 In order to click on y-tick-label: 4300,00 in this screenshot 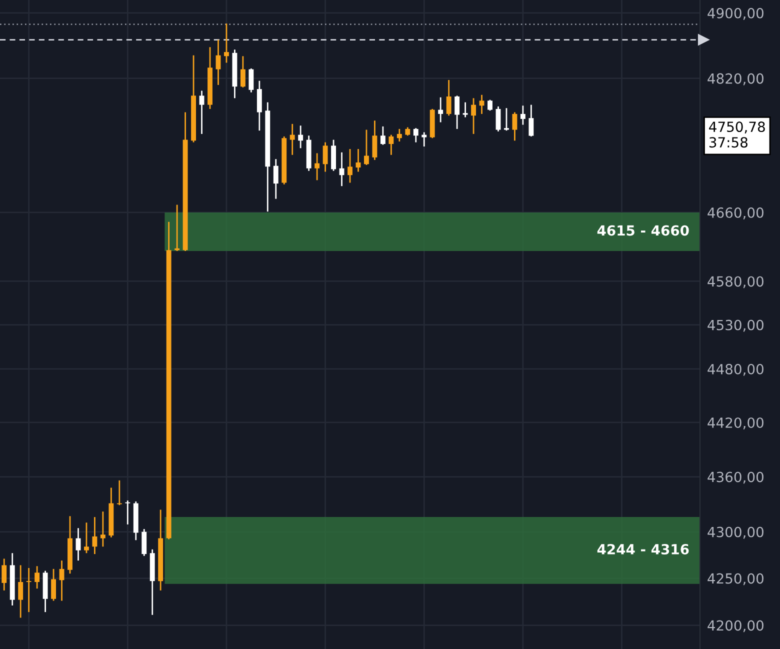, I will do `click(736, 532)`.